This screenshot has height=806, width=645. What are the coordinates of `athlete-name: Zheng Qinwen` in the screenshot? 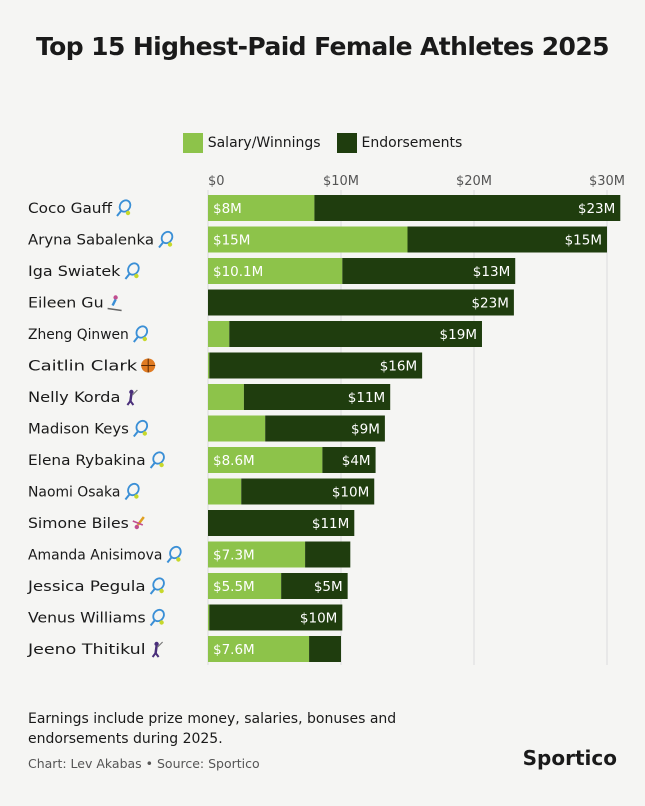 It's located at (78, 335).